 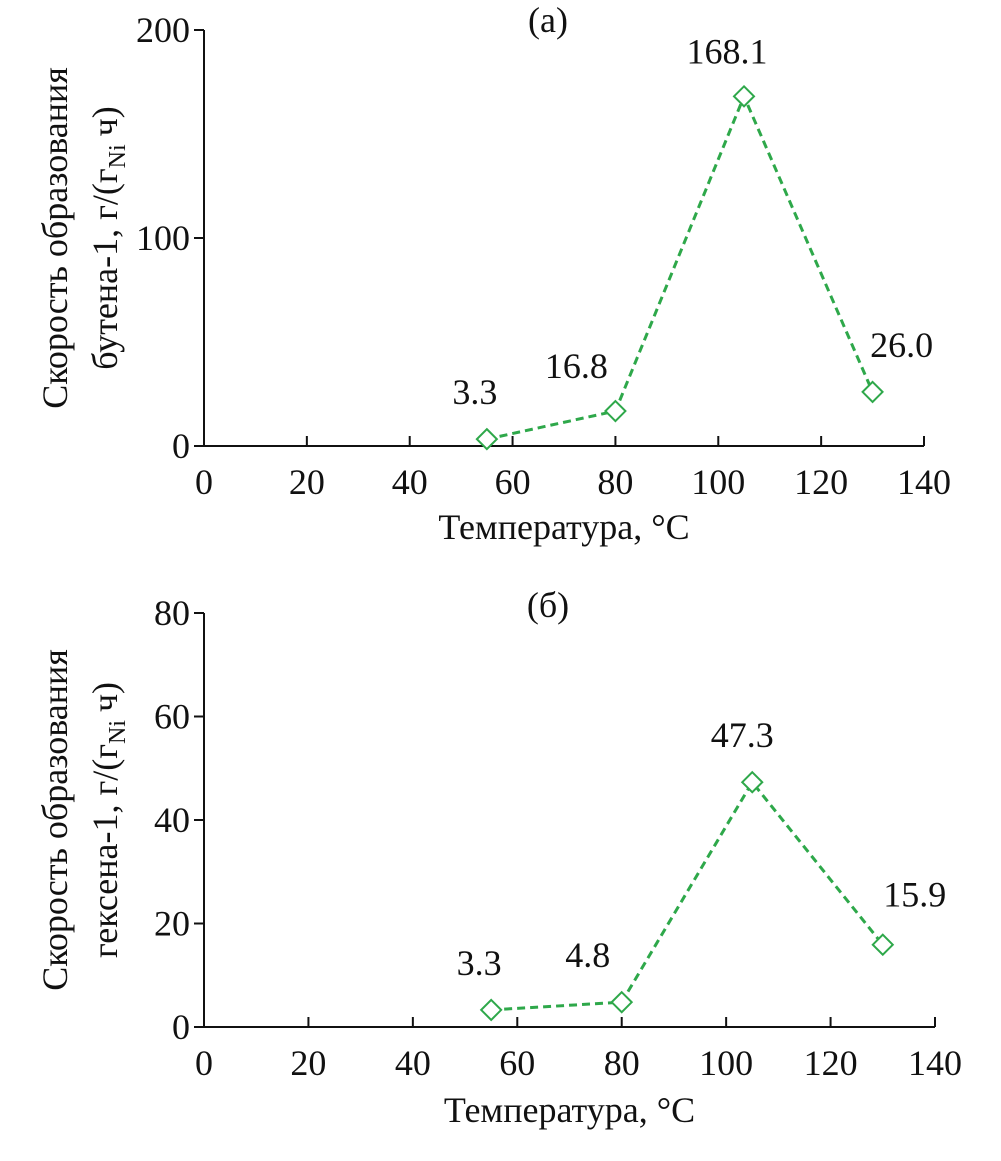 What do you see at coordinates (163, 30) in the screenshot?
I see `y-tick-label: 200` at bounding box center [163, 30].